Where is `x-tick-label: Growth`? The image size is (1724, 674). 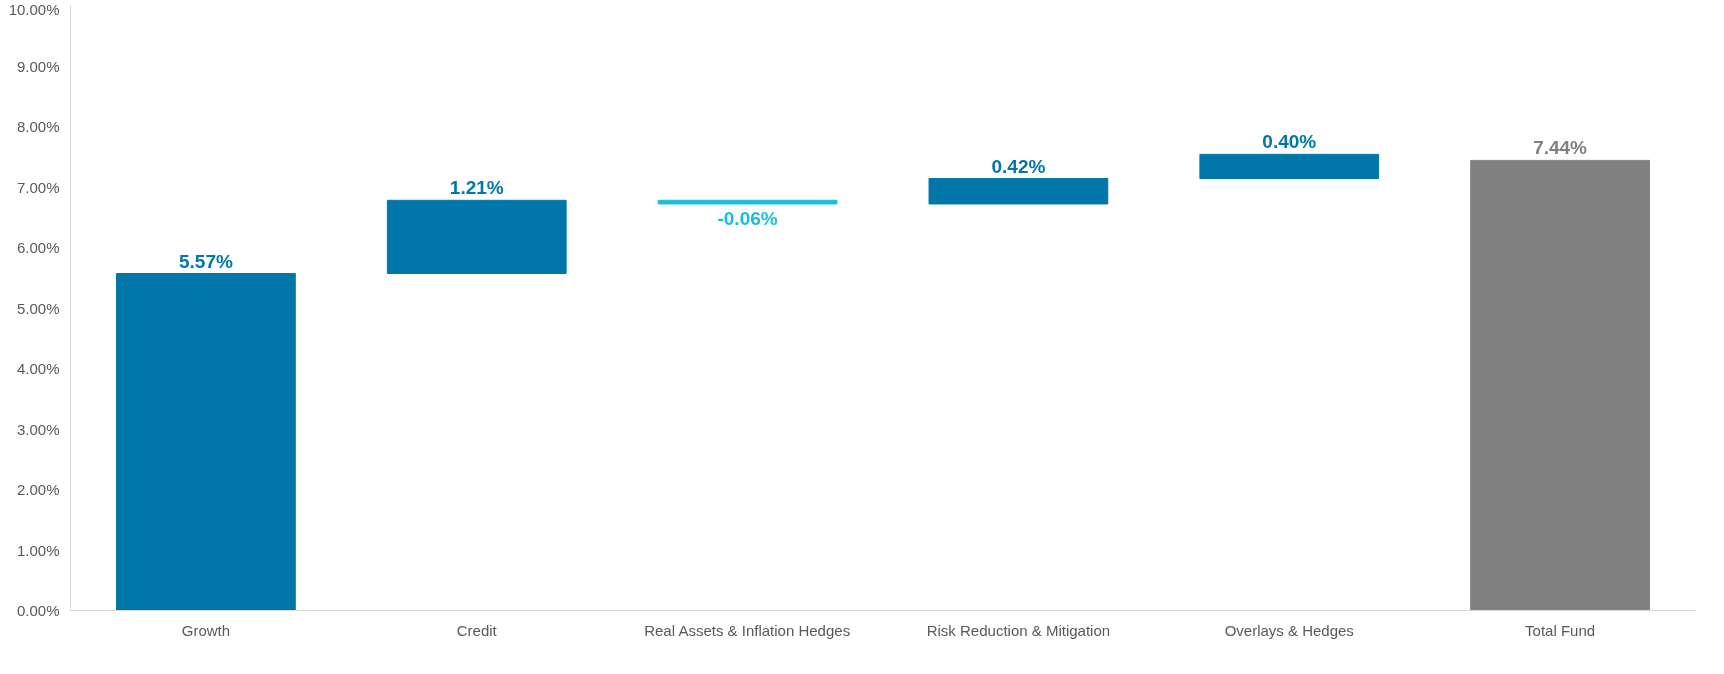 x-tick-label: Growth is located at coordinates (206, 630).